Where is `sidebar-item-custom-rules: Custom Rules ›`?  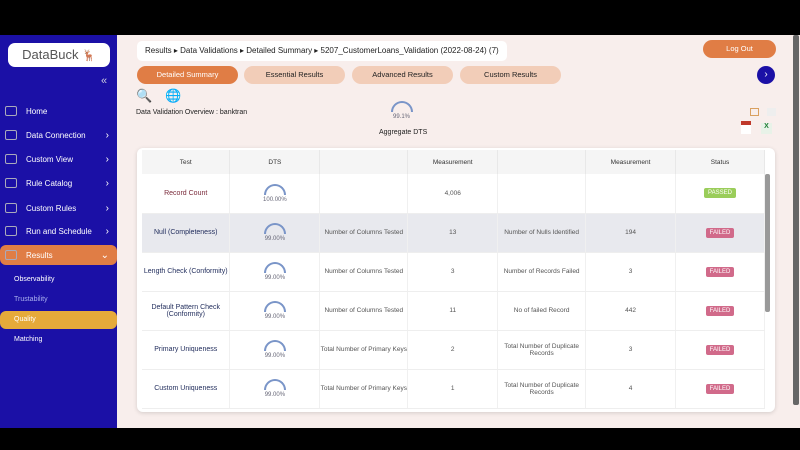 sidebar-item-custom-rules: Custom Rules › is located at coordinates (58, 208).